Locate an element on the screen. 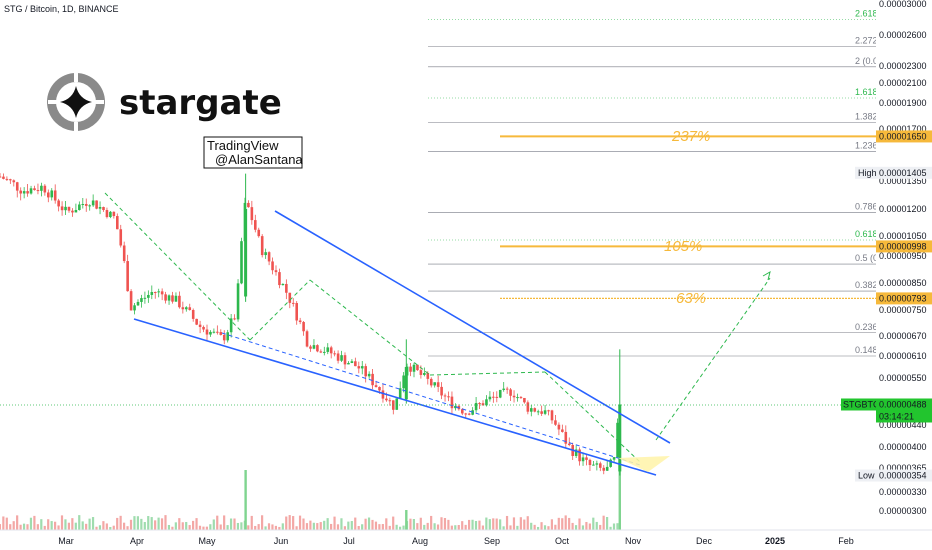 The image size is (932, 550). month-tick: Sep is located at coordinates (492, 541).